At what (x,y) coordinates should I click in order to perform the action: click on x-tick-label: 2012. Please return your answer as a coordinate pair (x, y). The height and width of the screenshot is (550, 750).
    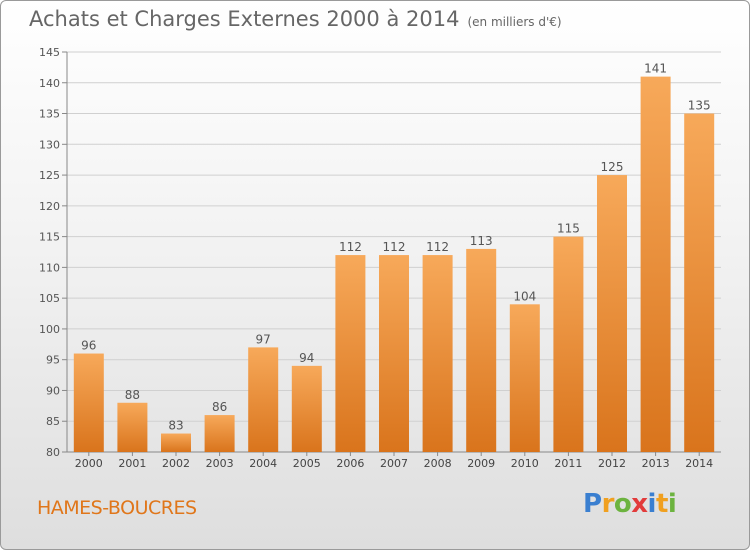
    Looking at the image, I should click on (612, 463).